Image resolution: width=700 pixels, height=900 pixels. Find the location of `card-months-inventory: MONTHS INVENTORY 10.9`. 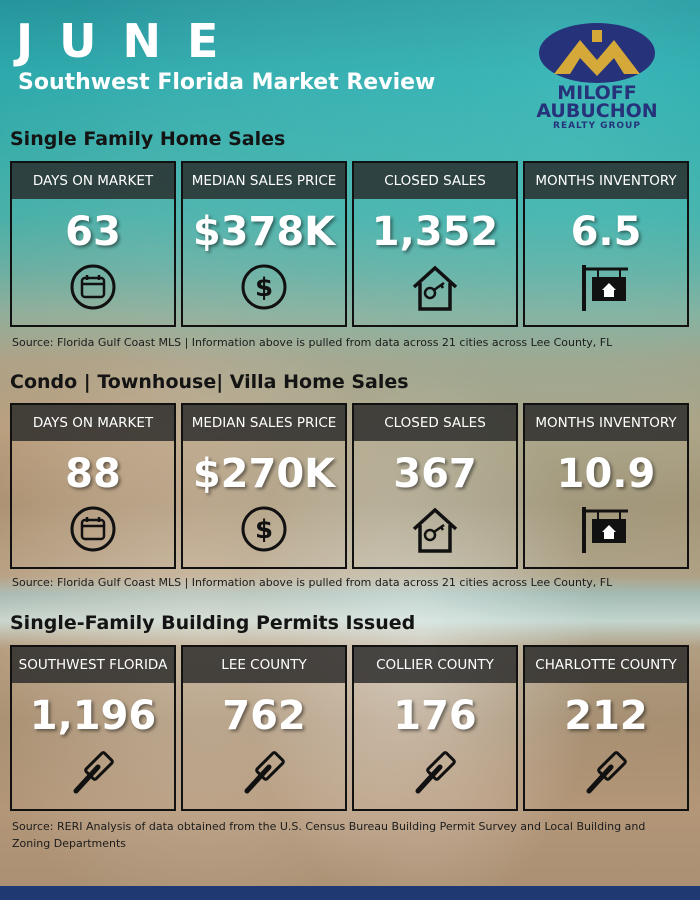

card-months-inventory: MONTHS INVENTORY 10.9 is located at coordinates (606, 486).